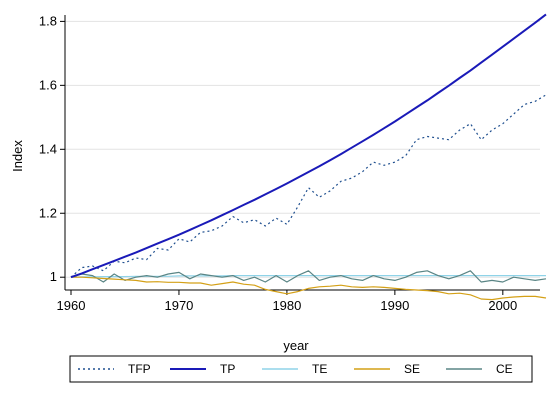 This screenshot has width=550, height=401. What do you see at coordinates (139, 369) in the screenshot?
I see `legend-label-tfp: TFP` at bounding box center [139, 369].